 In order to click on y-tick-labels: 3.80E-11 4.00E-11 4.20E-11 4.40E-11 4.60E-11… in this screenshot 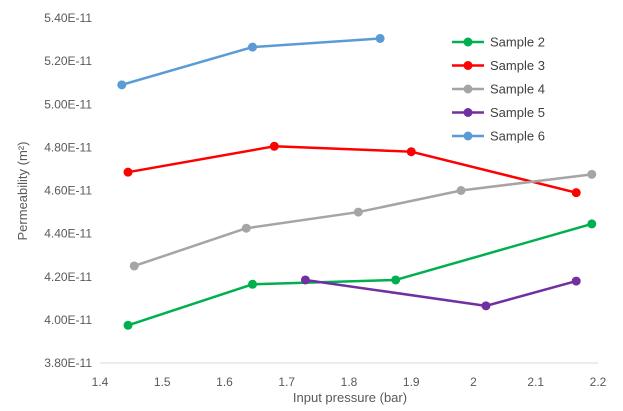, I will do `click(68, 190)`.